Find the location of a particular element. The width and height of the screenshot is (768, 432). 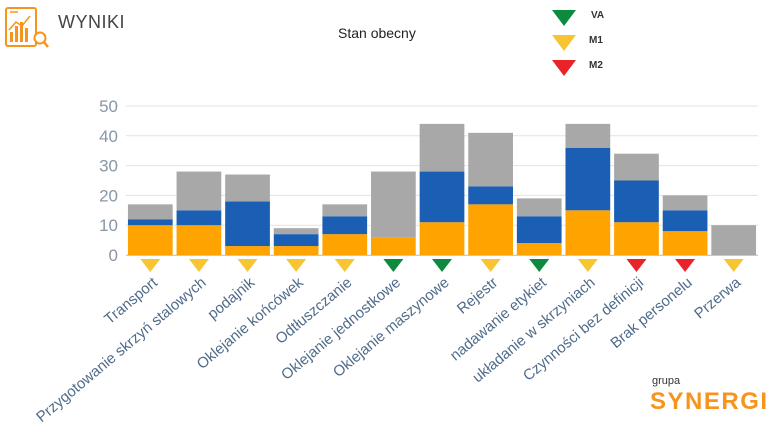

legend-marker-m1 is located at coordinates (564, 43).